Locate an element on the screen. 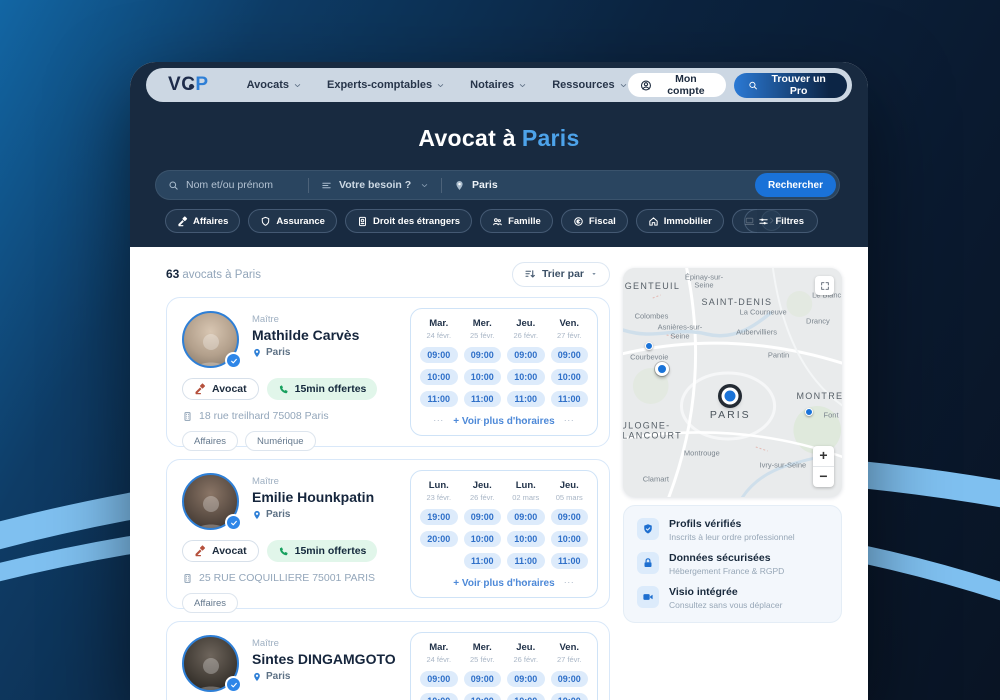  map-fullscreen-button is located at coordinates (824, 285).